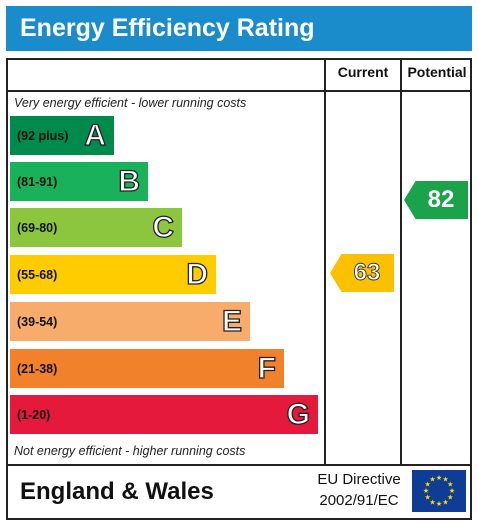 The height and width of the screenshot is (525, 478). Describe the element at coordinates (43, 135) in the screenshot. I see `band-range: (92 plus)` at that location.